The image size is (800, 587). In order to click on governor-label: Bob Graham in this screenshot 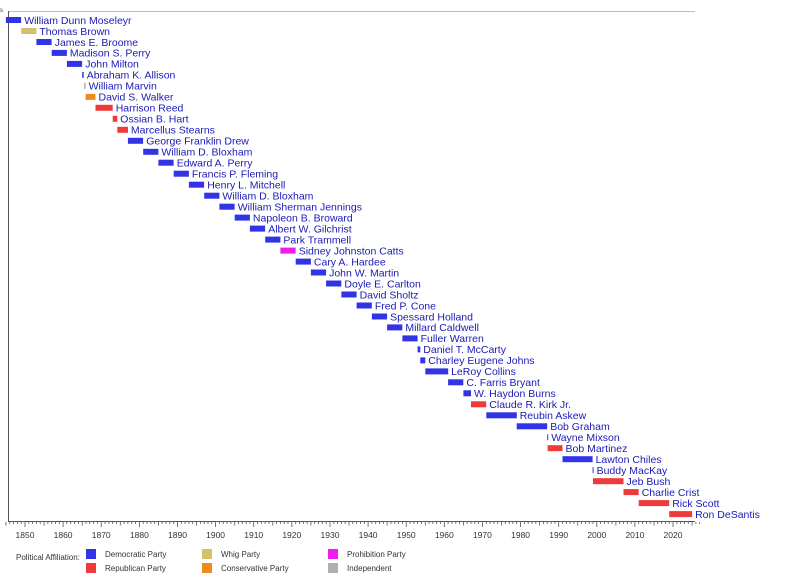, I will do `click(580, 427)`.